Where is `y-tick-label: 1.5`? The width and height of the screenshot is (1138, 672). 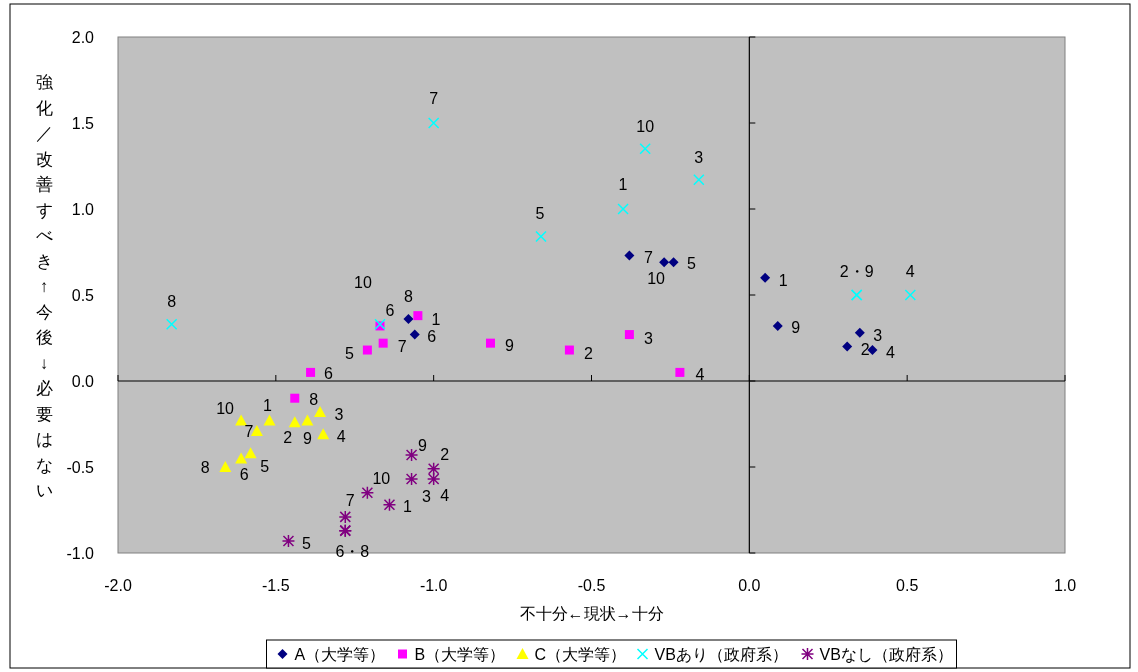 y-tick-label: 1.5 is located at coordinates (83, 123).